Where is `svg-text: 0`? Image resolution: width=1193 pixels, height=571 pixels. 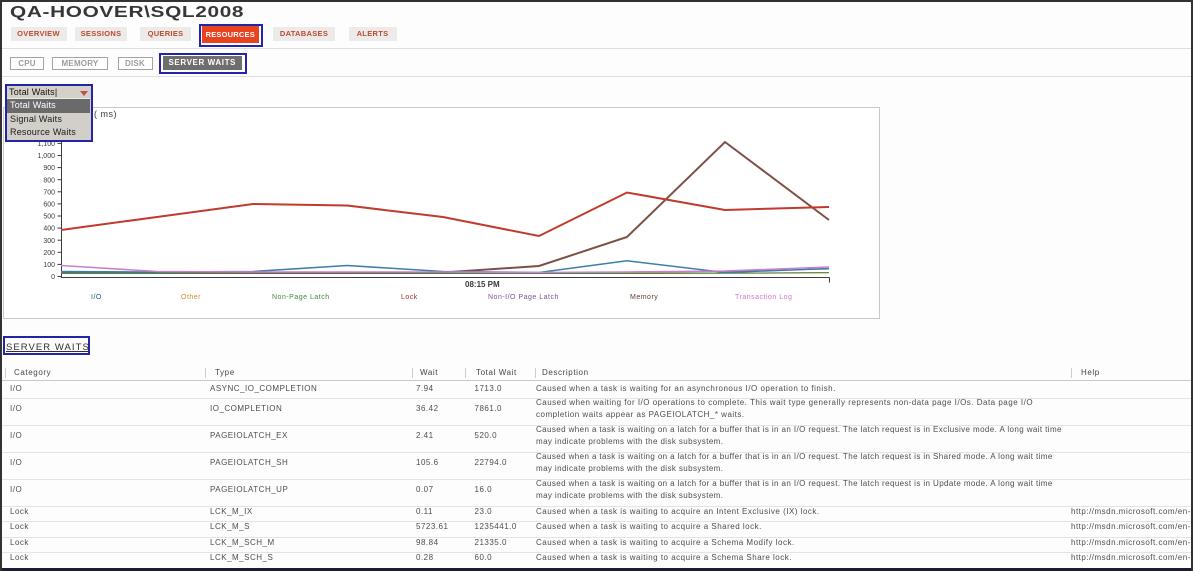
svg-text: 0 is located at coordinates (53, 277).